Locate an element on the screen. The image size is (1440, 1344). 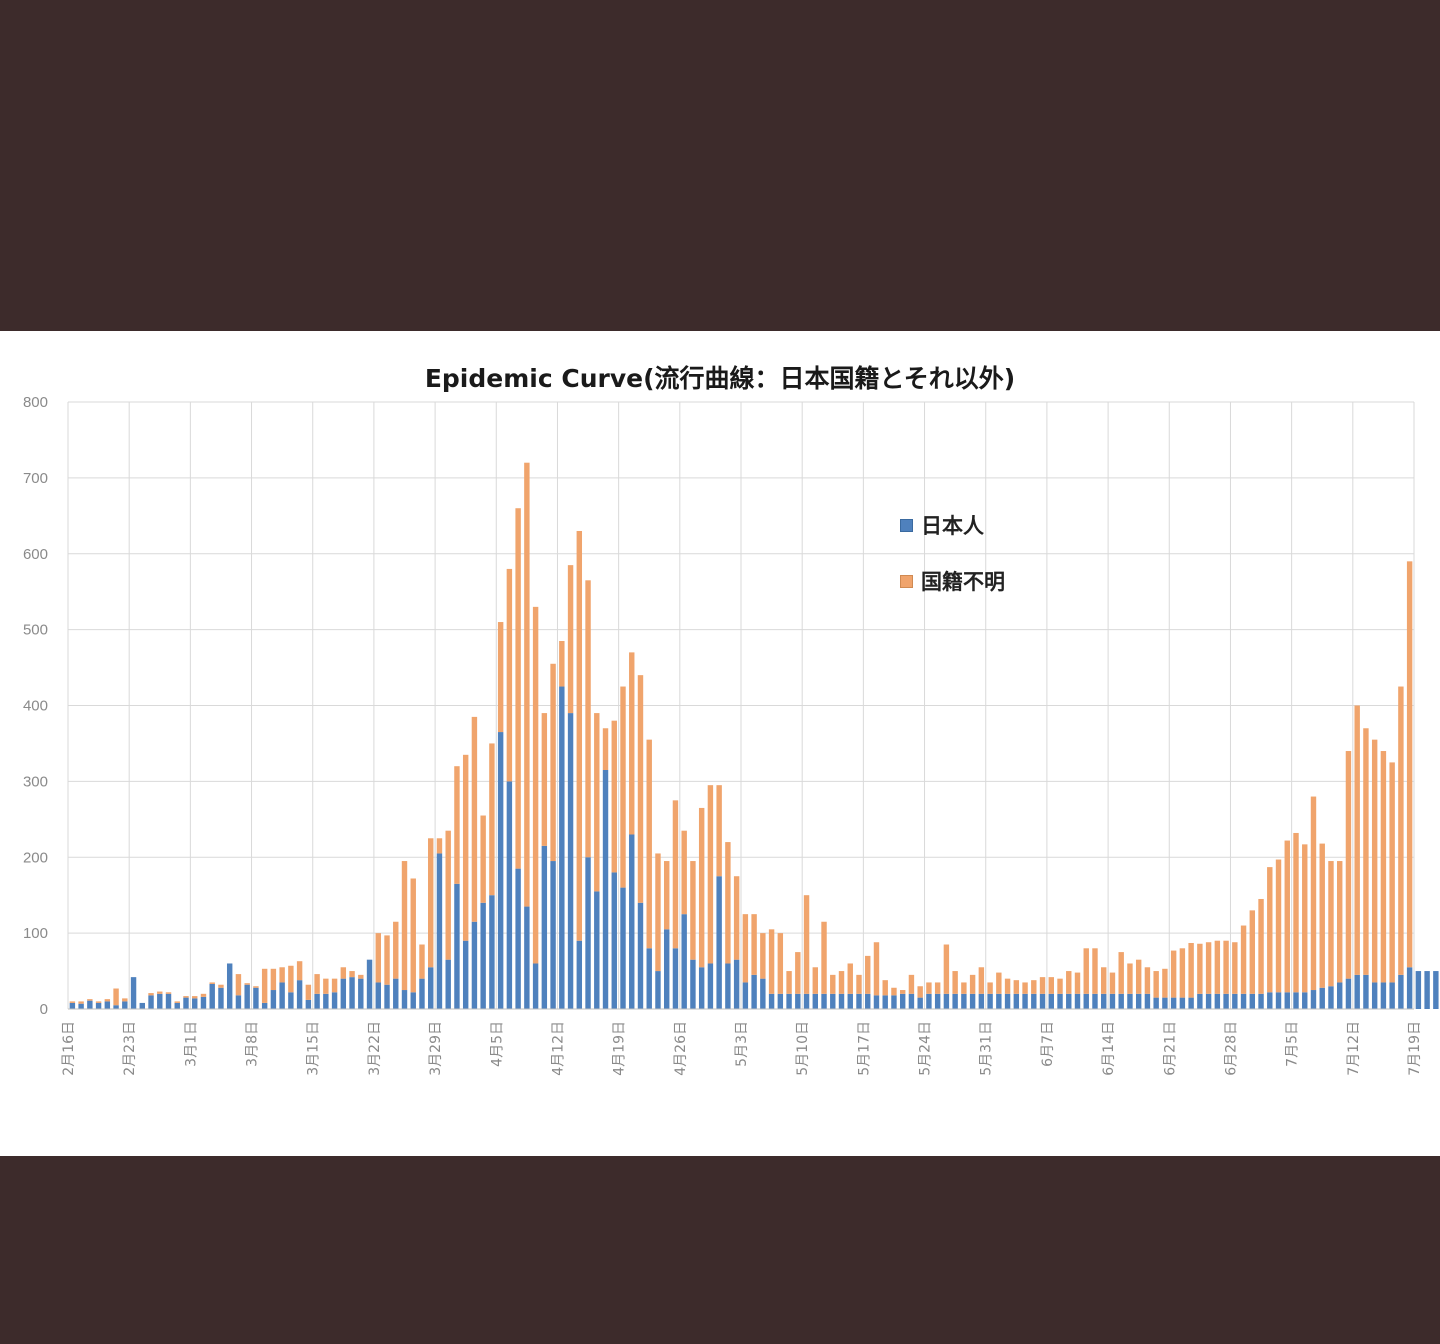
legend-swatch-japanese is located at coordinates (906, 525).